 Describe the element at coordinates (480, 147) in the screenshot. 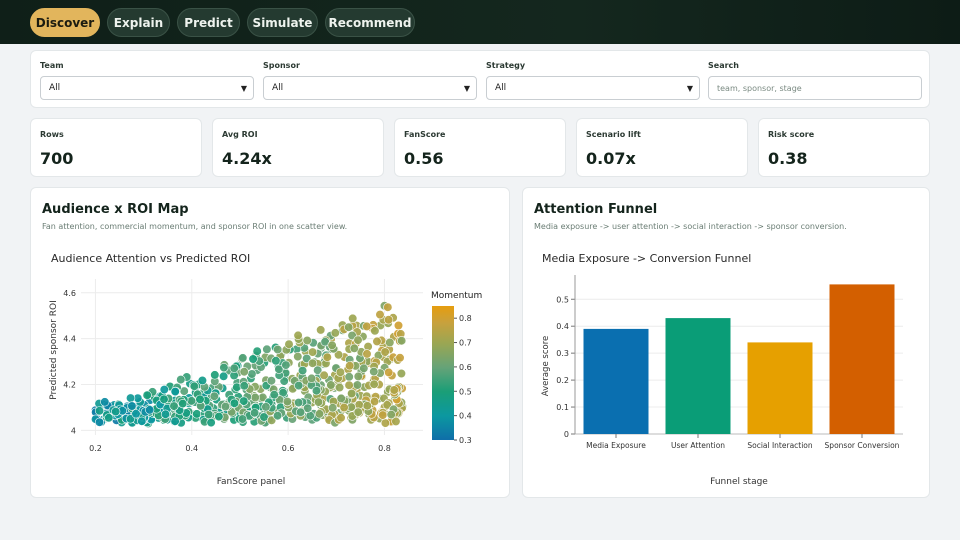

I see `kpi-card-fanscore: FanScore 0.56` at that location.